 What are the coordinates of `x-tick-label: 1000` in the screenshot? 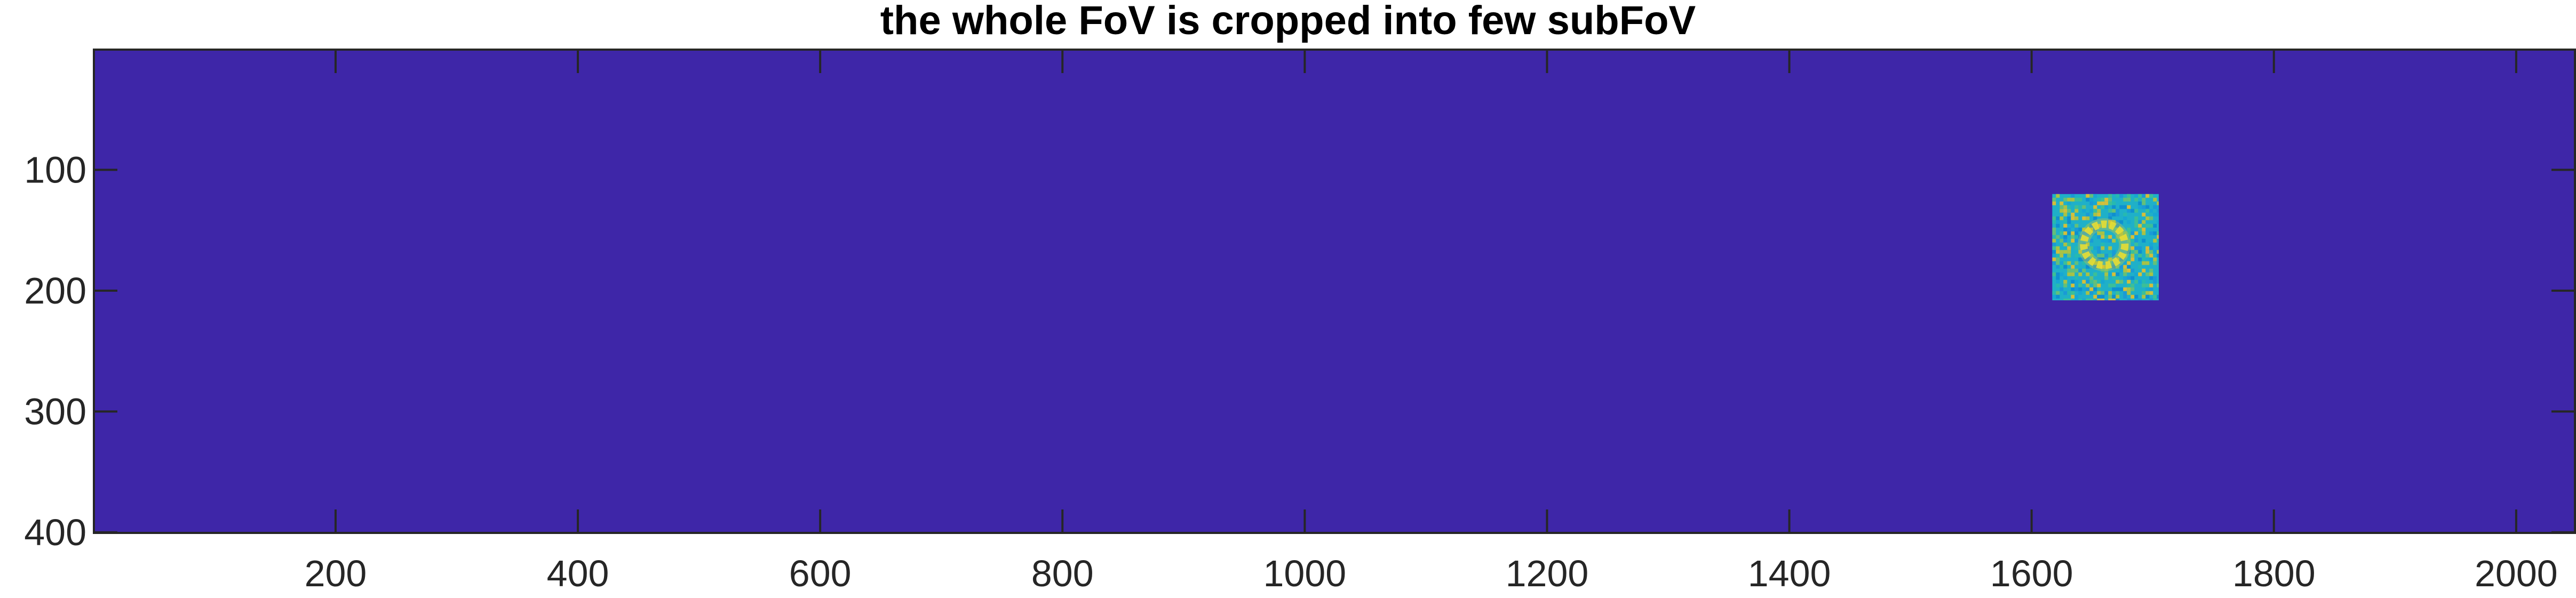 It's located at (1305, 573).